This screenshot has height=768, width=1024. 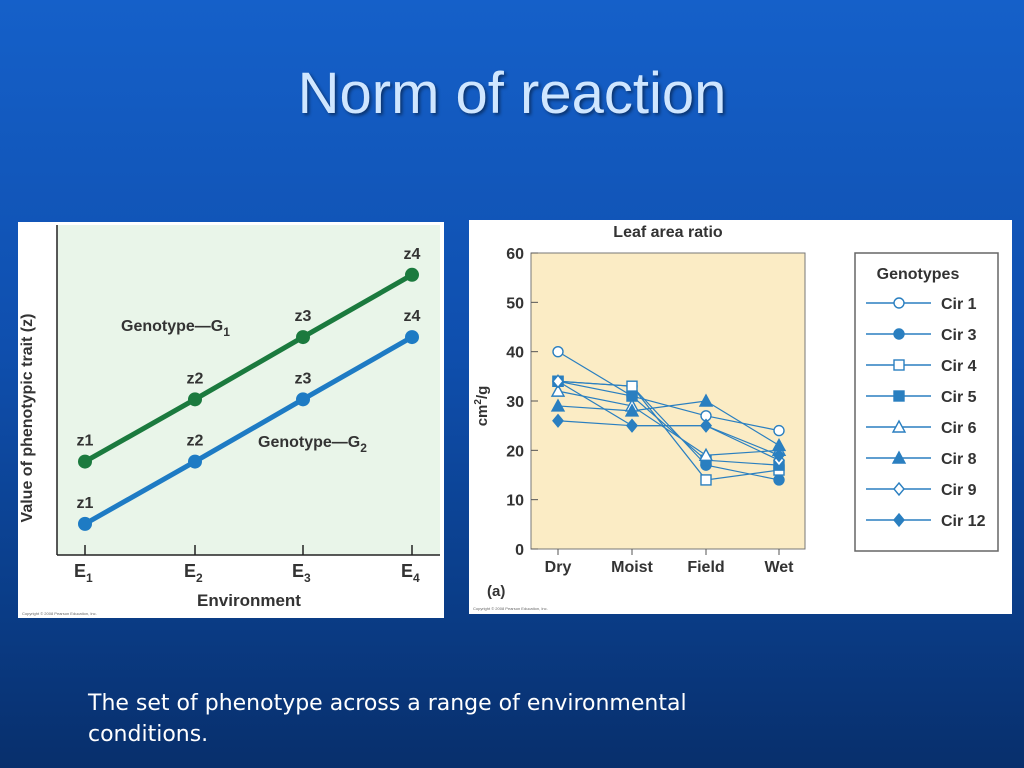 What do you see at coordinates (482, 406) in the screenshot?
I see `right-y-axis-label: cm2/g` at bounding box center [482, 406].